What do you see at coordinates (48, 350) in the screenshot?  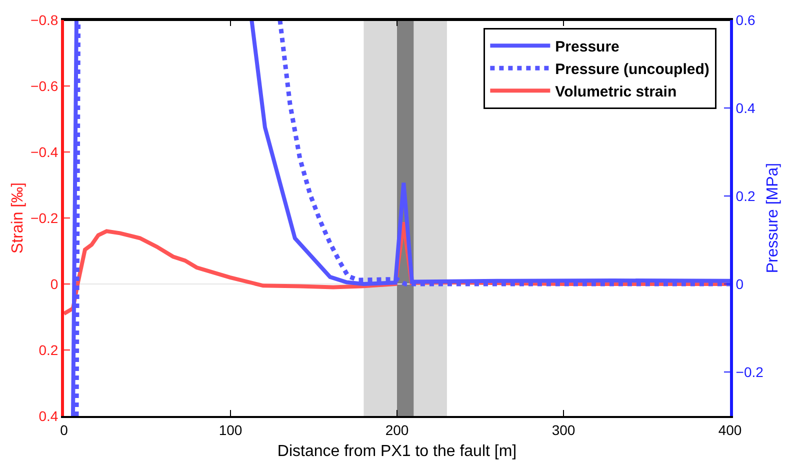 I see `y-tick-label: 0.2` at bounding box center [48, 350].